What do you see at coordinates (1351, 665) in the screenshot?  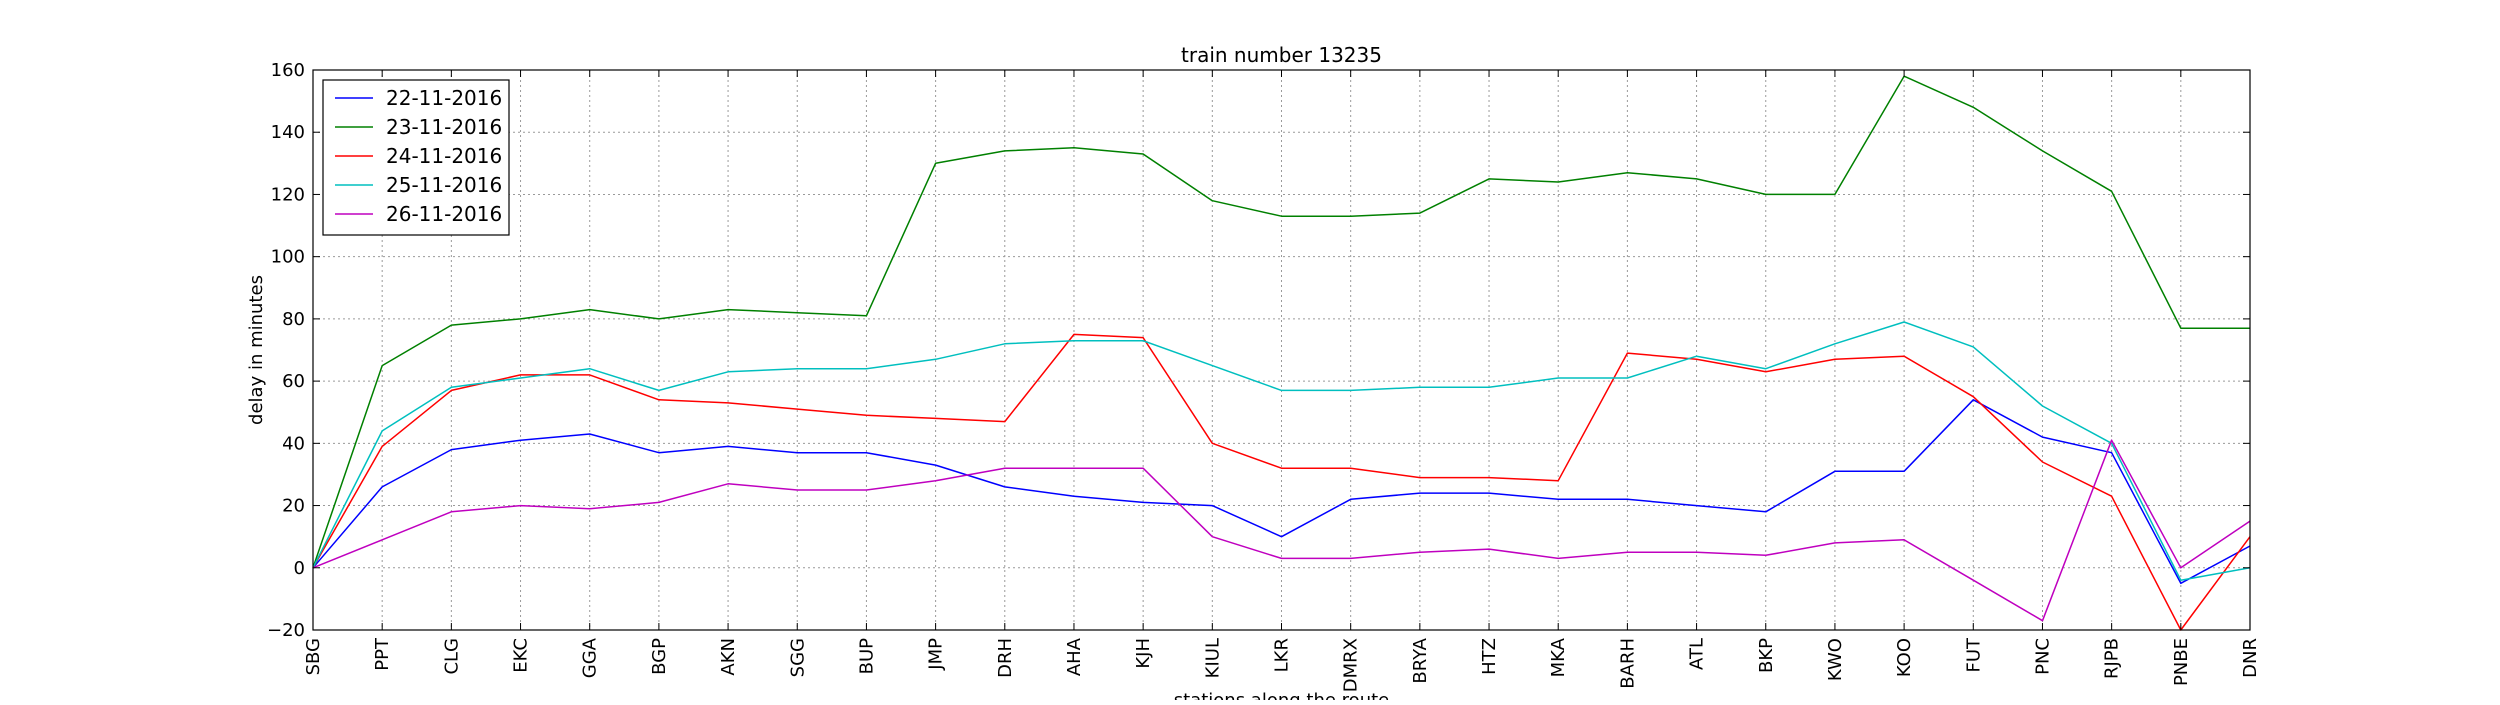 I see `x-tick-label: DMRX` at bounding box center [1351, 665].